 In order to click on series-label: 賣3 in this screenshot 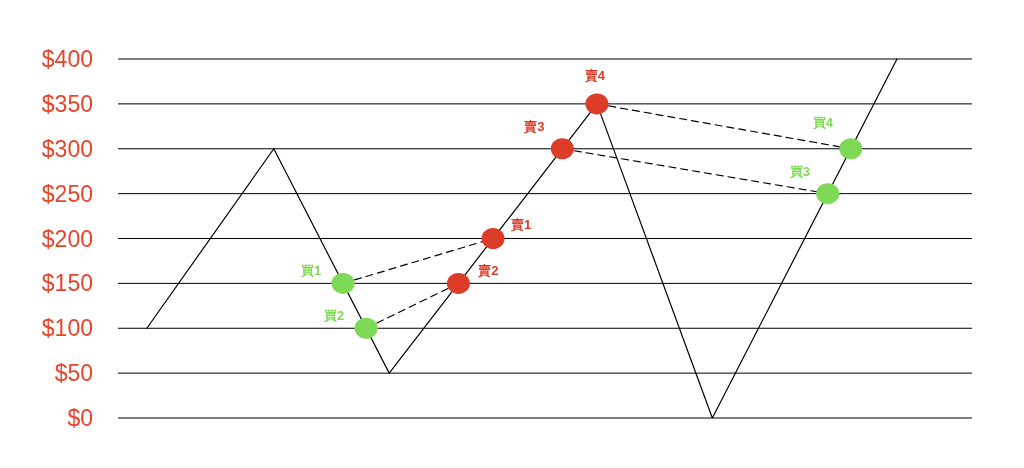, I will do `click(534, 126)`.